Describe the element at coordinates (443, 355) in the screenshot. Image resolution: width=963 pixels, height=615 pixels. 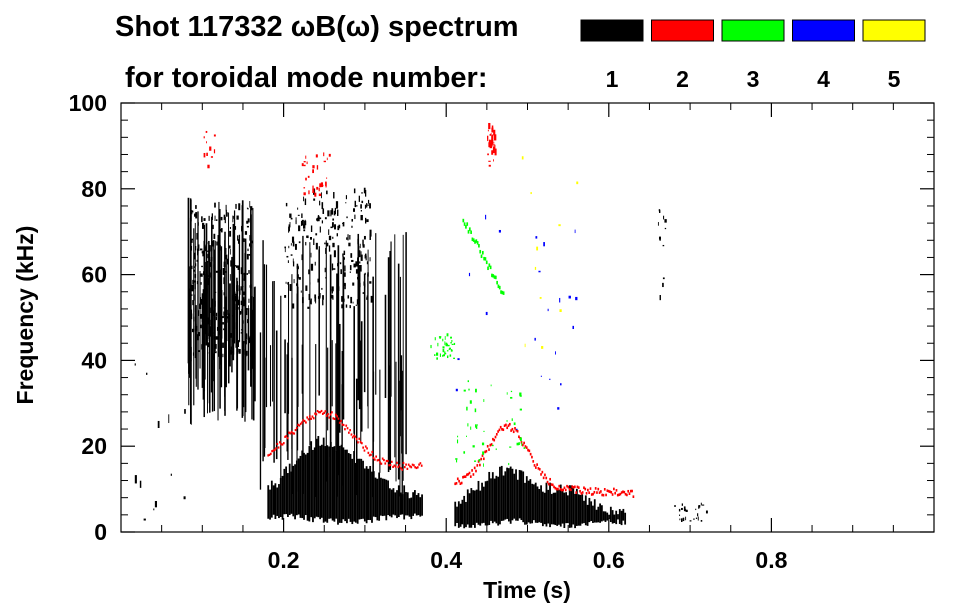
I see `n3-cluster-mid` at that location.